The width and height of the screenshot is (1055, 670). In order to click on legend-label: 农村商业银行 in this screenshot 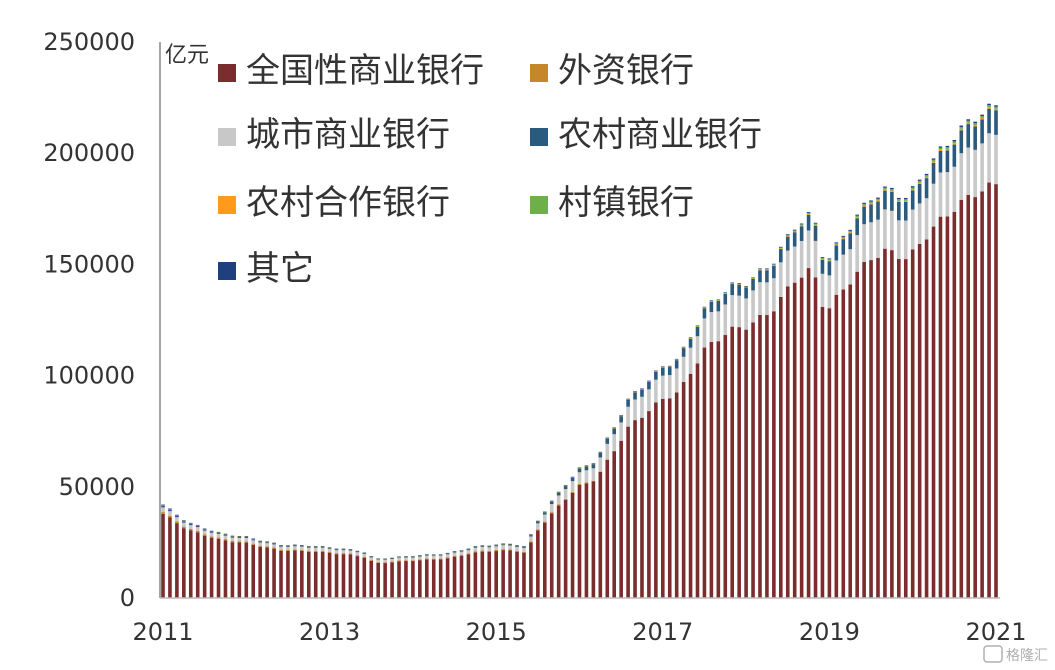, I will do `click(660, 135)`.